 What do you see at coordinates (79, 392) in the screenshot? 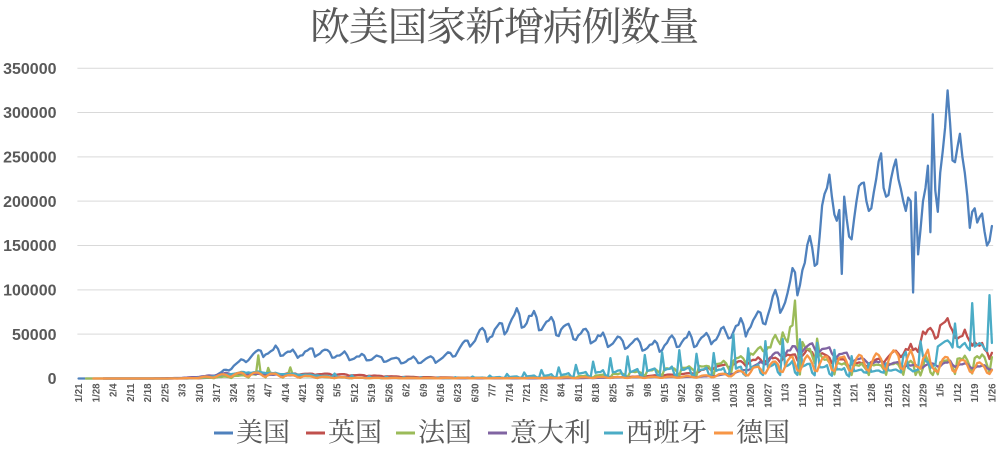
I see `svg-text: 1/21` at bounding box center [79, 392].